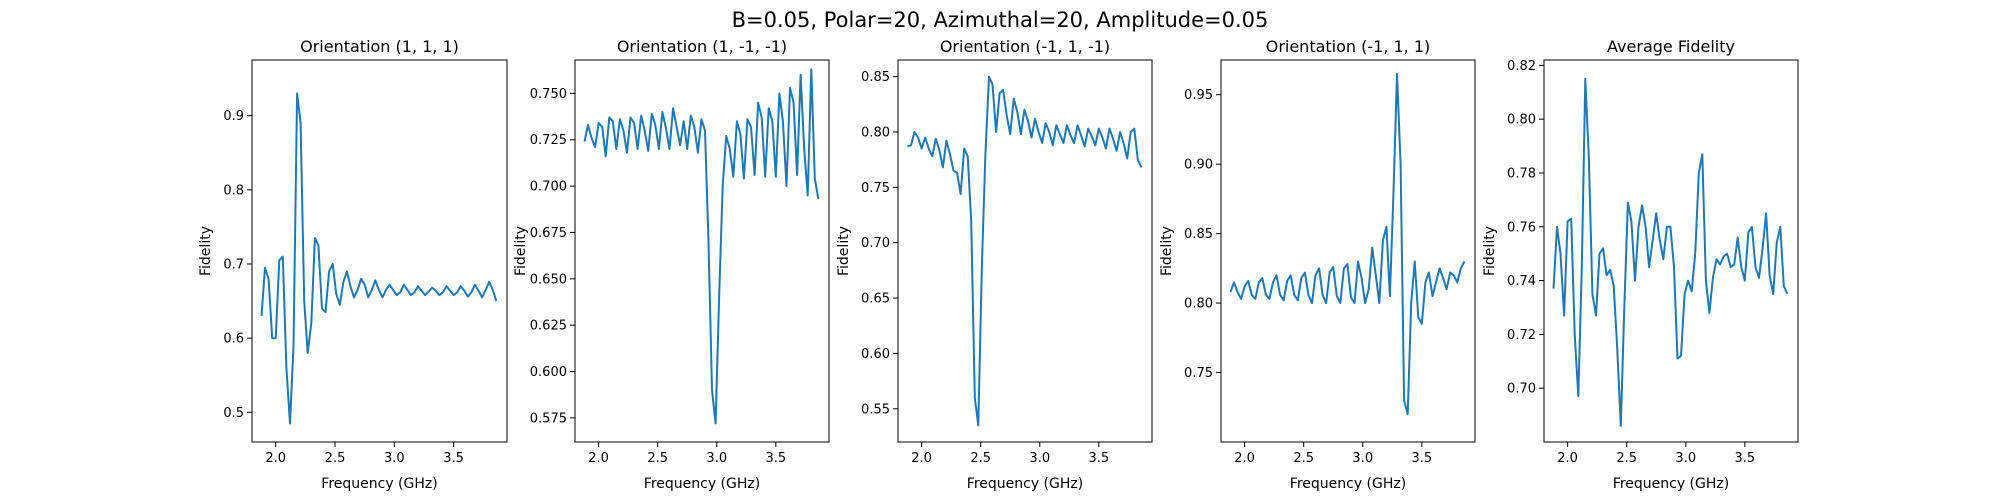 The width and height of the screenshot is (2000, 500). I want to click on y-tick-label: 0.725, so click(548, 140).